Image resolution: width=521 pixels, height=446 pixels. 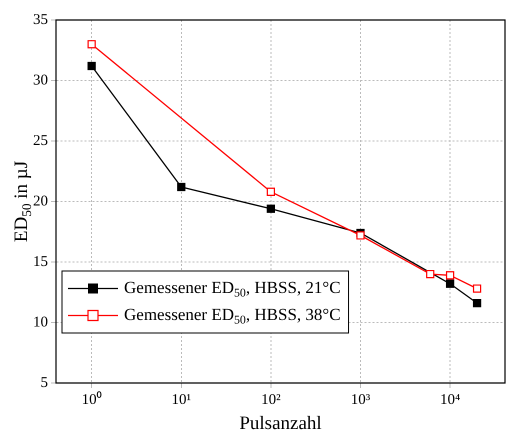 I want to click on x-tick-label: 10², so click(x=271, y=400).